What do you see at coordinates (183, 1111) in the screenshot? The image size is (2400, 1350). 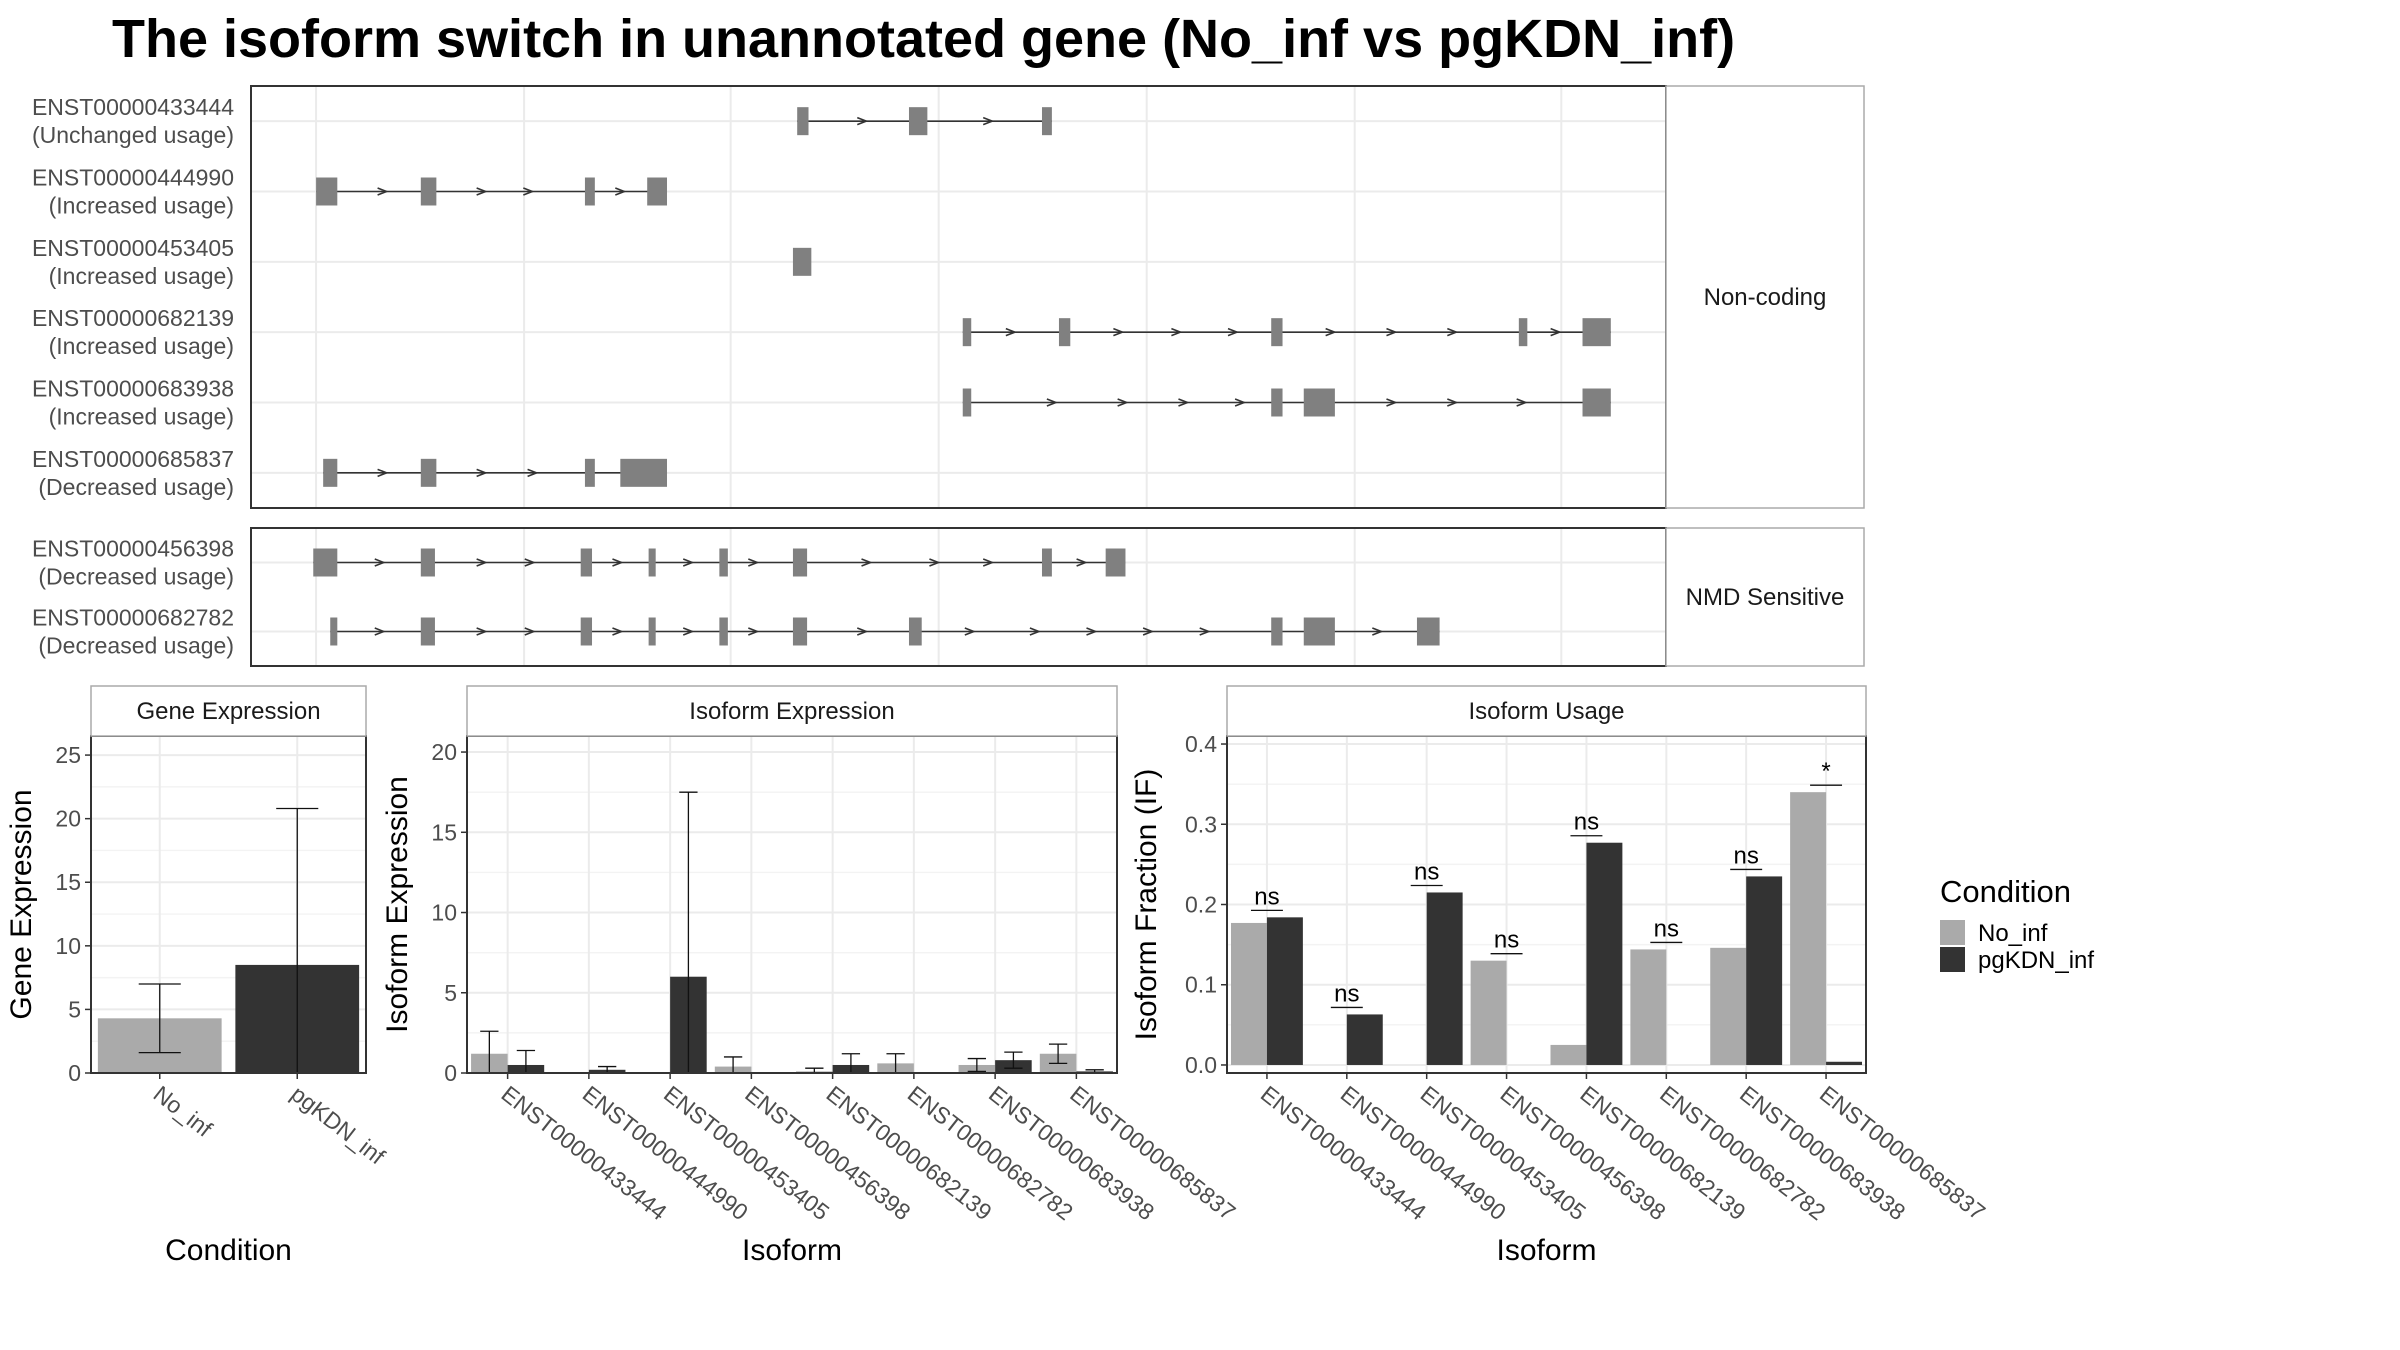 I see `x-tick-label: No_inf` at bounding box center [183, 1111].